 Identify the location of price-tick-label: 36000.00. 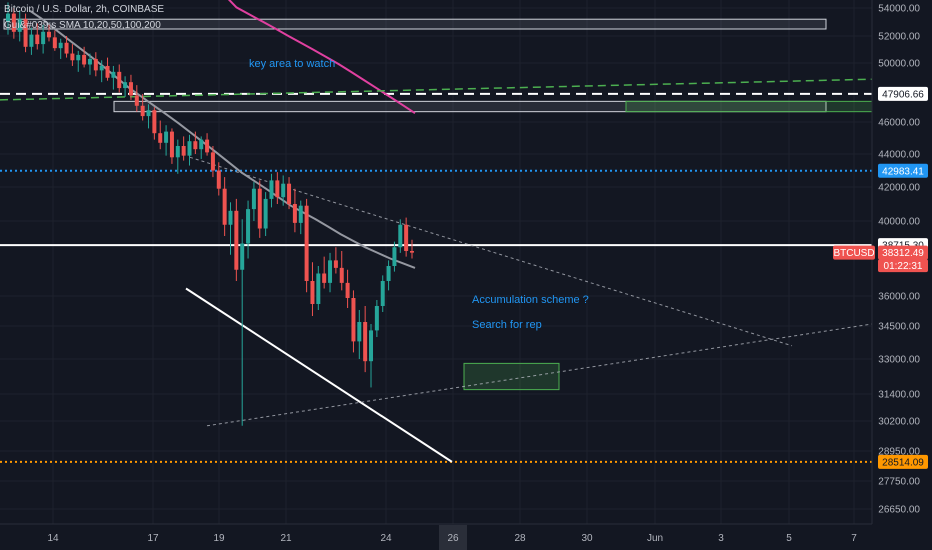
(899, 297).